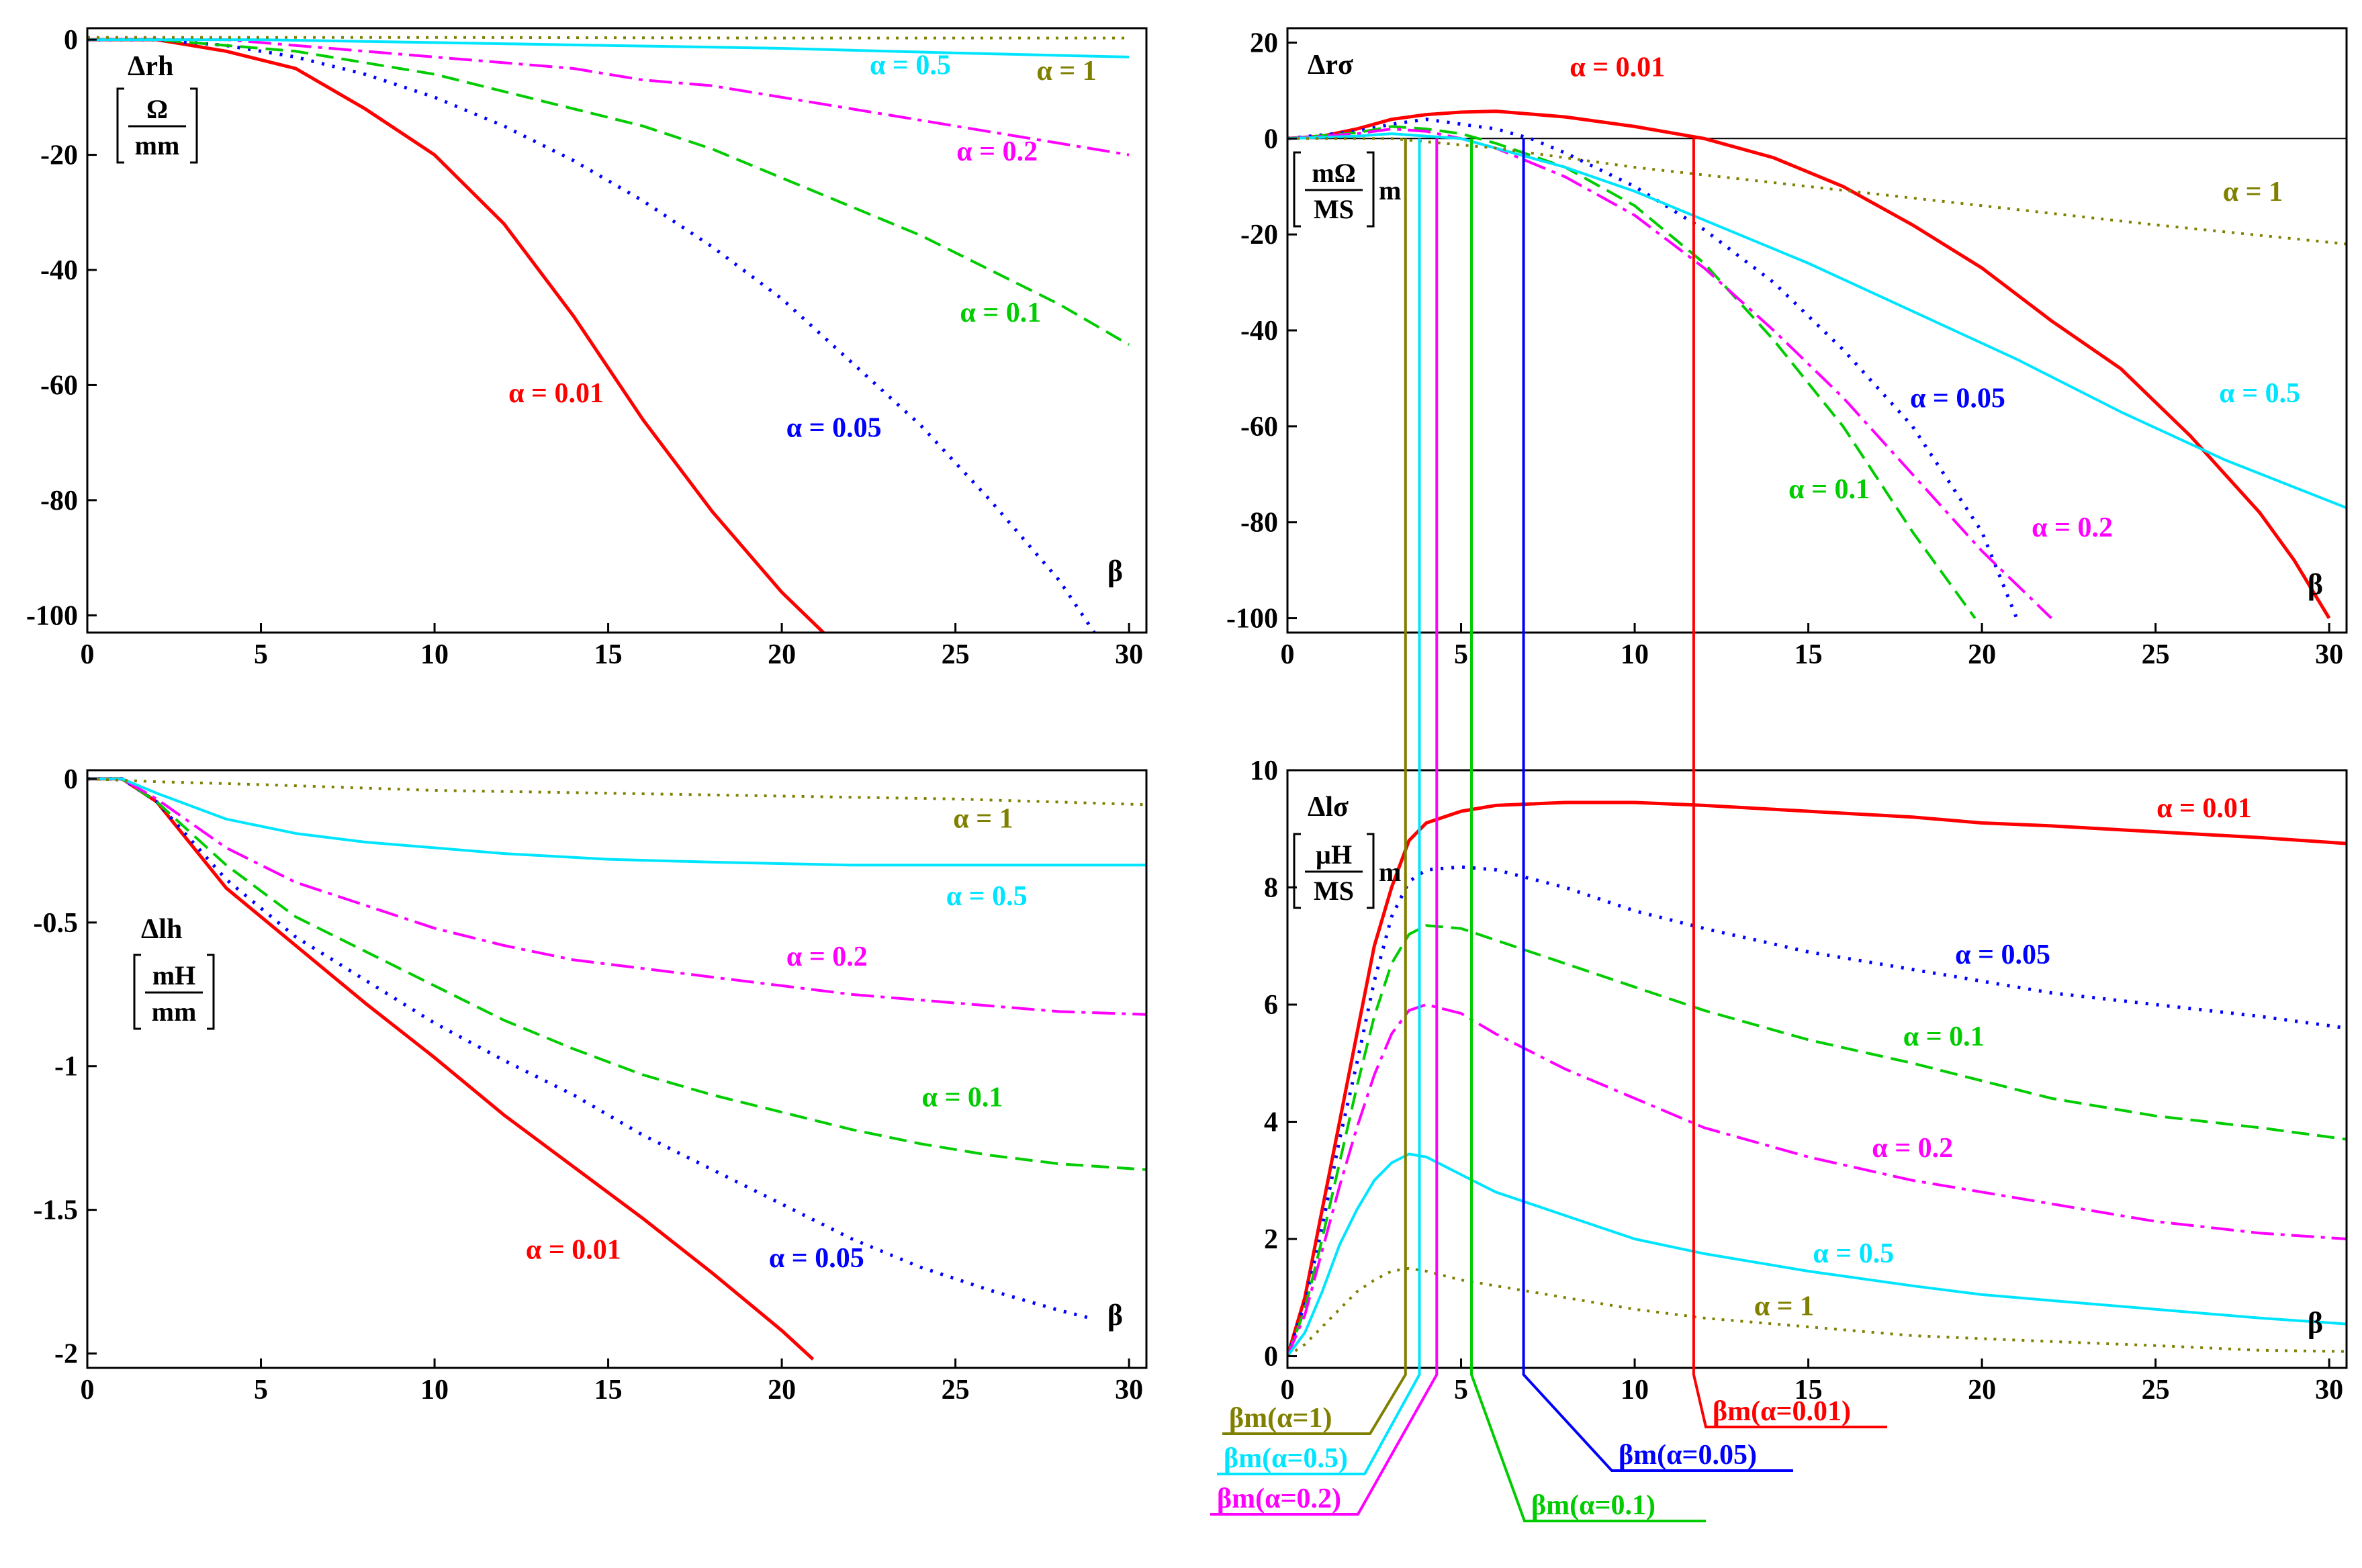  I want to click on beta-marker-line-a01, so click(1588, 830).